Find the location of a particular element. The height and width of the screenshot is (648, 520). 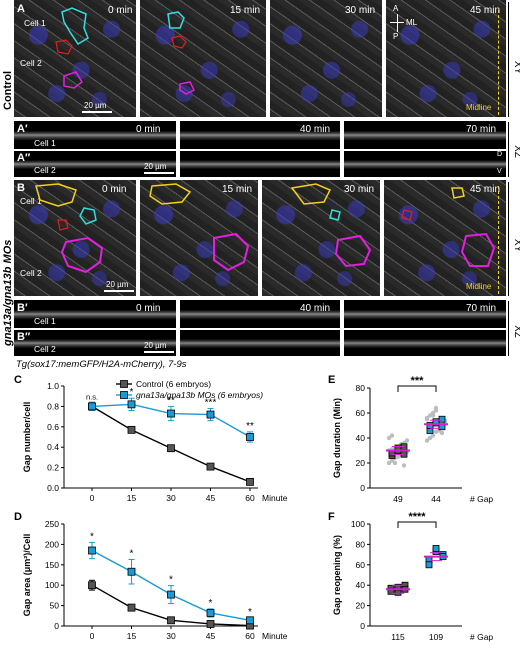

y-tick-label: 20 is located at coordinates (361, 463).